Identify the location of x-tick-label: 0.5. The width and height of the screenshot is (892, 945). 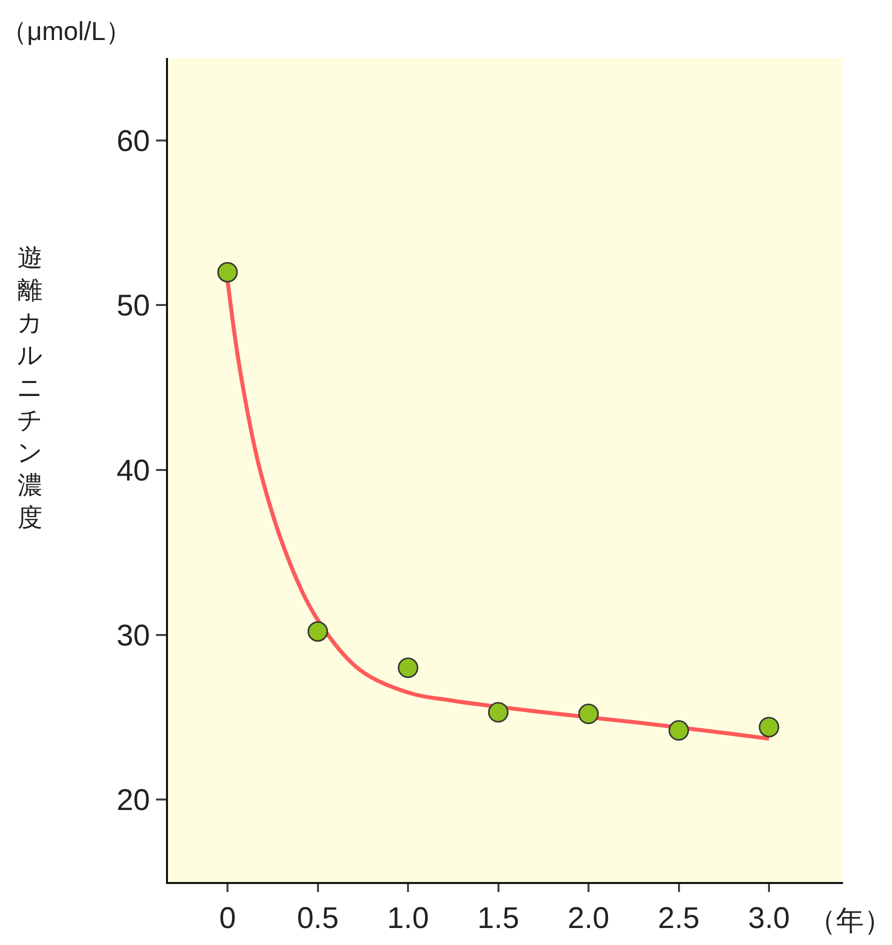
(317, 918).